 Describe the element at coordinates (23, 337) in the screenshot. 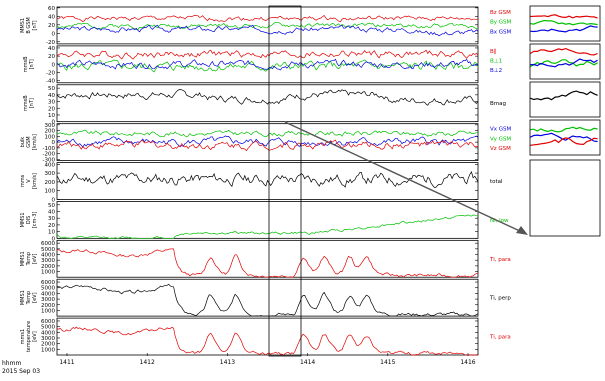

I see `y-axis-label-line: mms1` at that location.